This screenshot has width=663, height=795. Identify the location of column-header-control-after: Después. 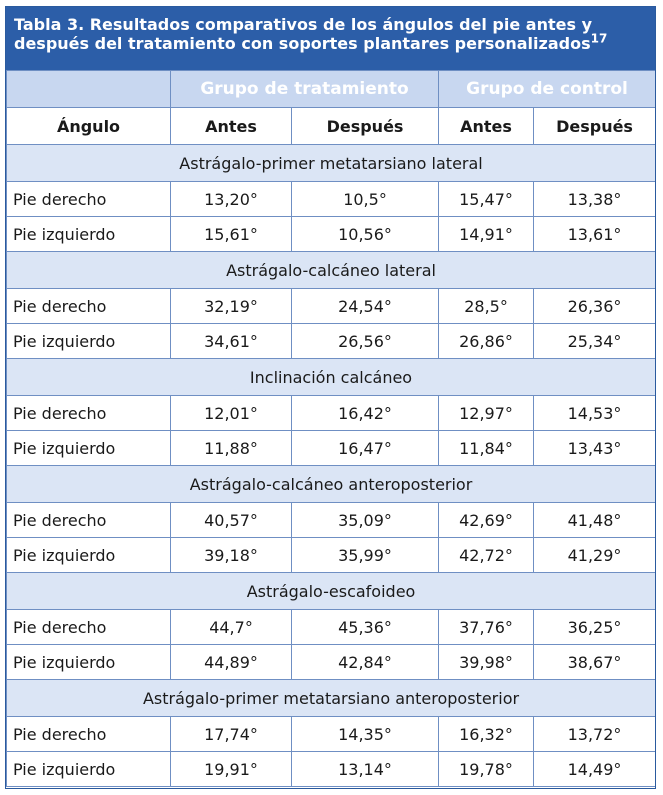
(594, 126).